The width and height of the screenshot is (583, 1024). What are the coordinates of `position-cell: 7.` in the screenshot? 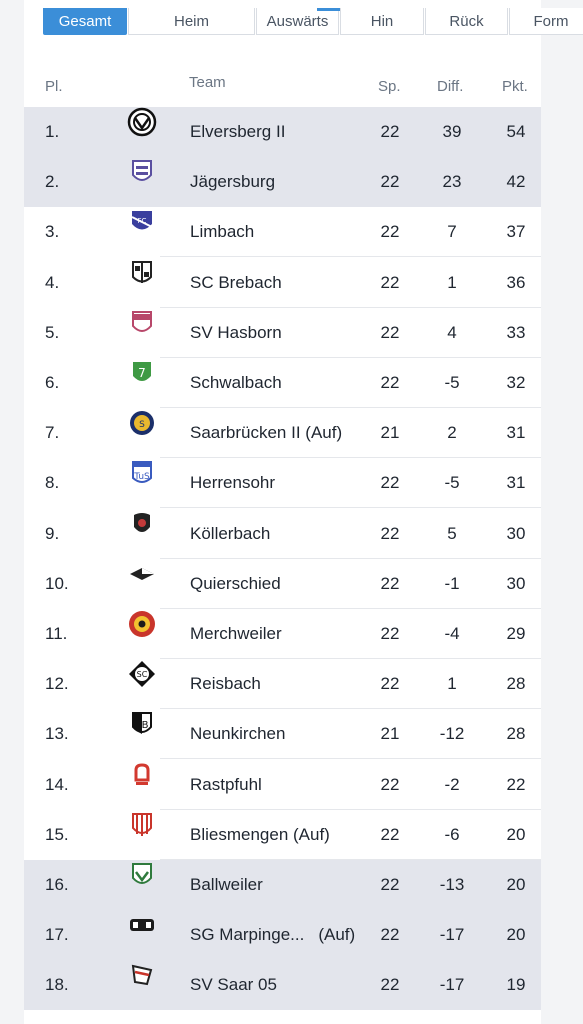 It's located at (52, 433).